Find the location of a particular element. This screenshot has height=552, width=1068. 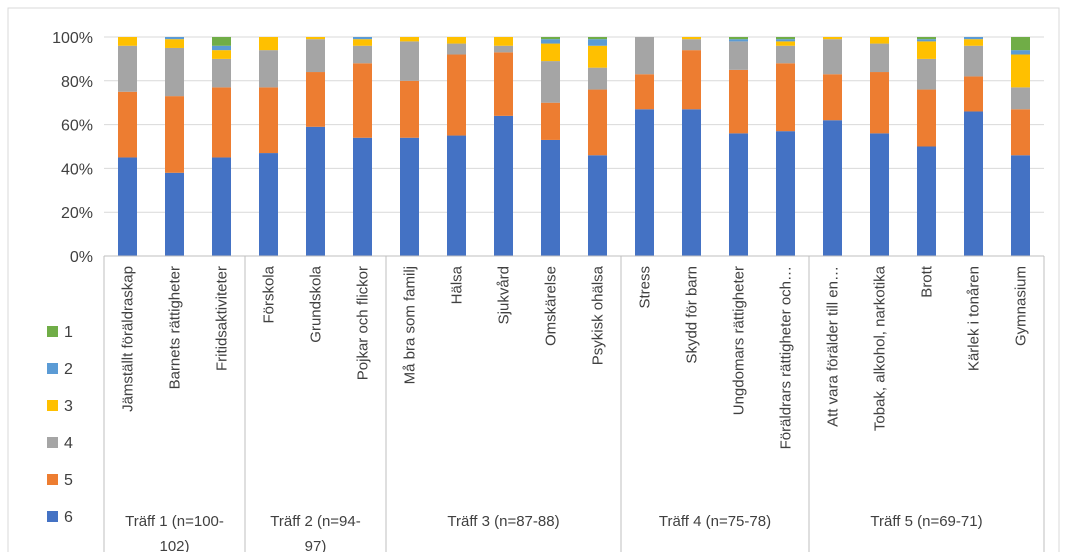

y-tick-label: 80% is located at coordinates (77, 82).